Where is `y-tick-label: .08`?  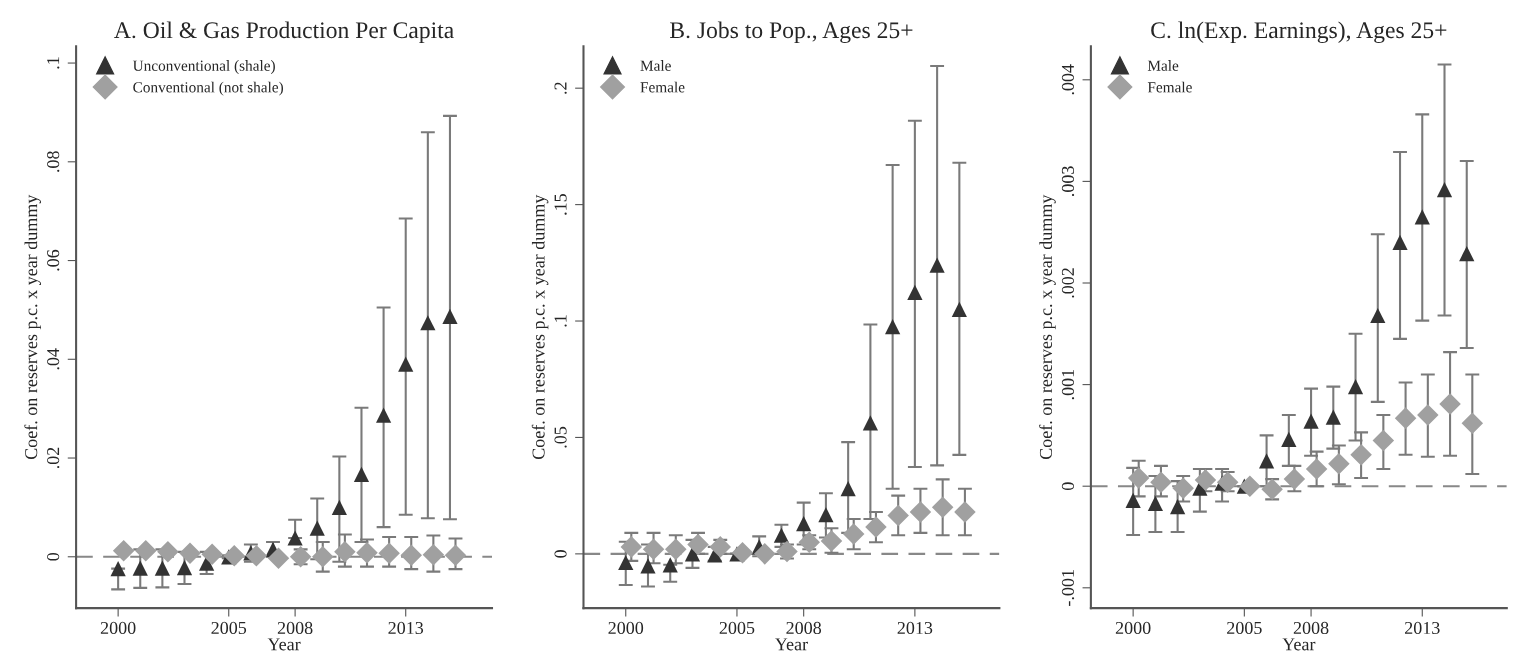 y-tick-label: .08 is located at coordinates (53, 161).